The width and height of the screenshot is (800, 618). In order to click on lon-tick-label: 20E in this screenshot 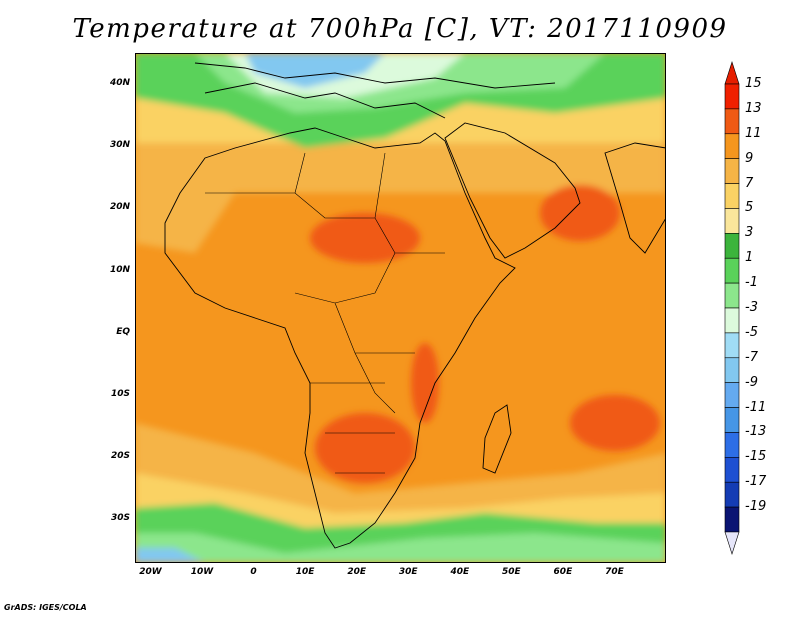, I will do `click(357, 572)`.